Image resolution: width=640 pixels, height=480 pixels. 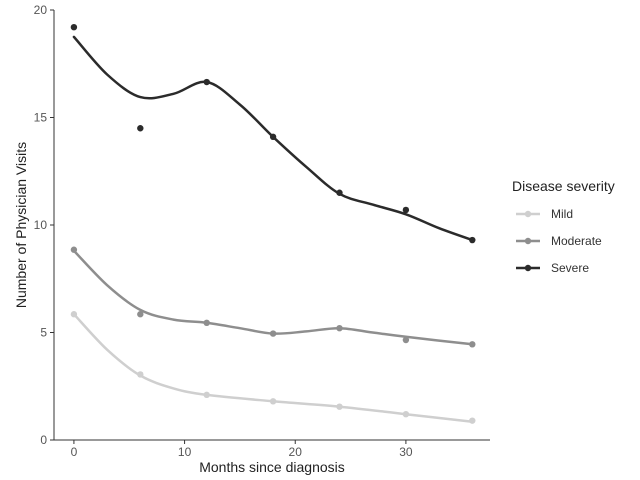 What do you see at coordinates (563, 186) in the screenshot?
I see `legend-title: Disease severity` at bounding box center [563, 186].